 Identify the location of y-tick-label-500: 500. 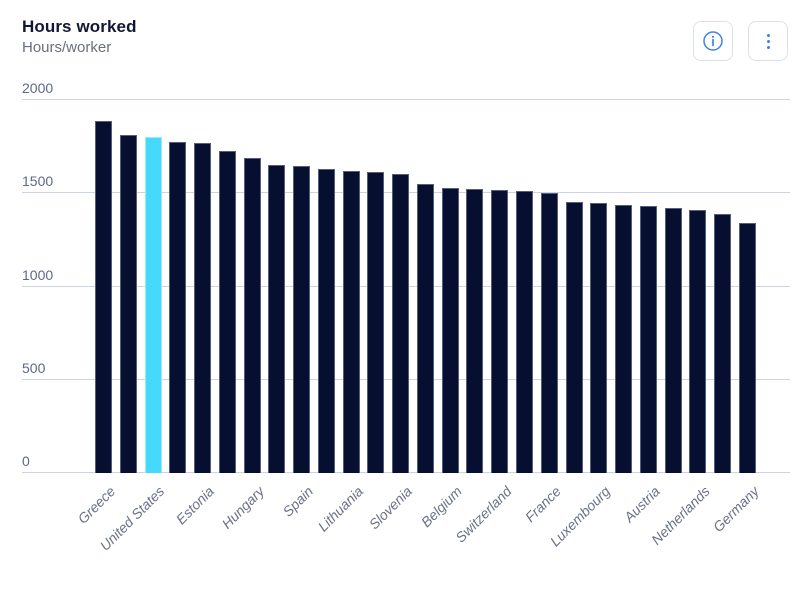
(34, 367).